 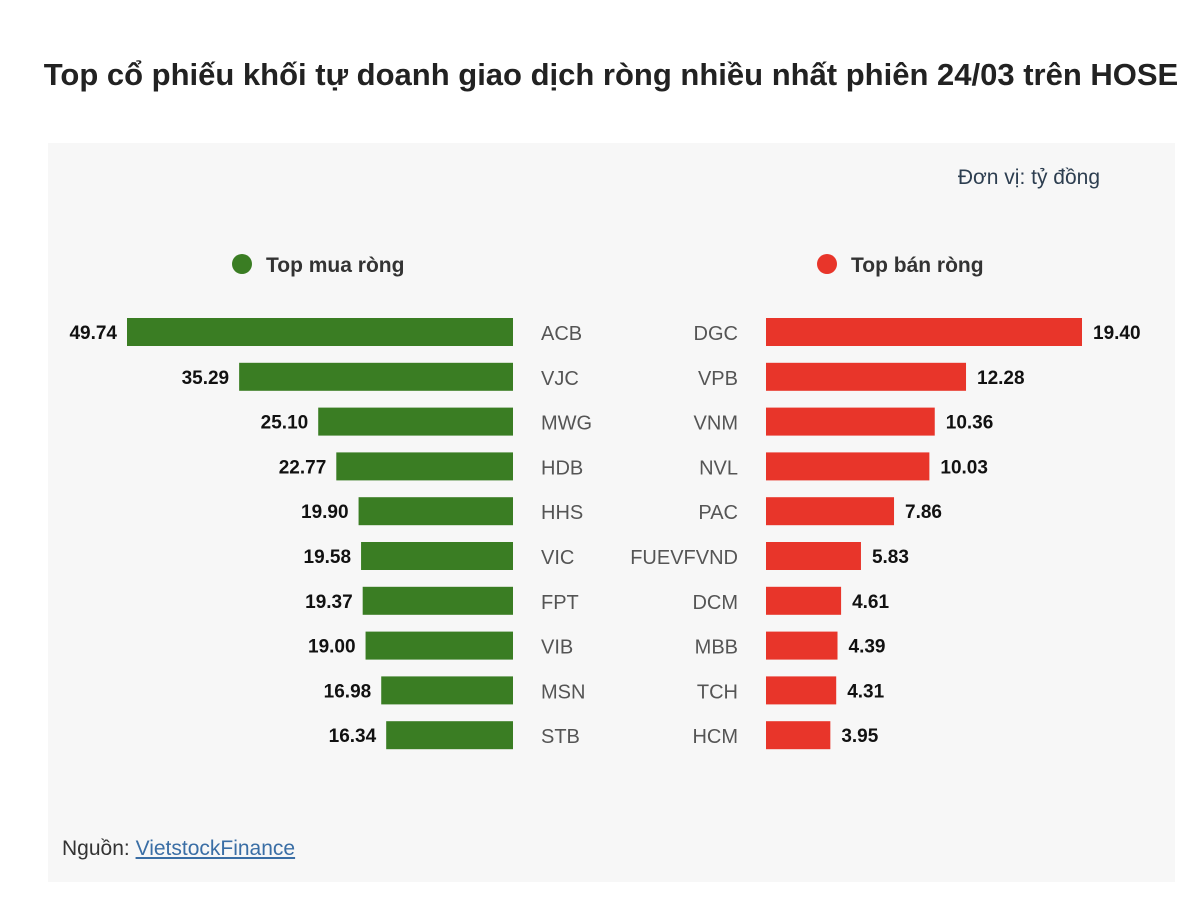 What do you see at coordinates (562, 513) in the screenshot?
I see `buy-ticker-label: HHS` at bounding box center [562, 513].